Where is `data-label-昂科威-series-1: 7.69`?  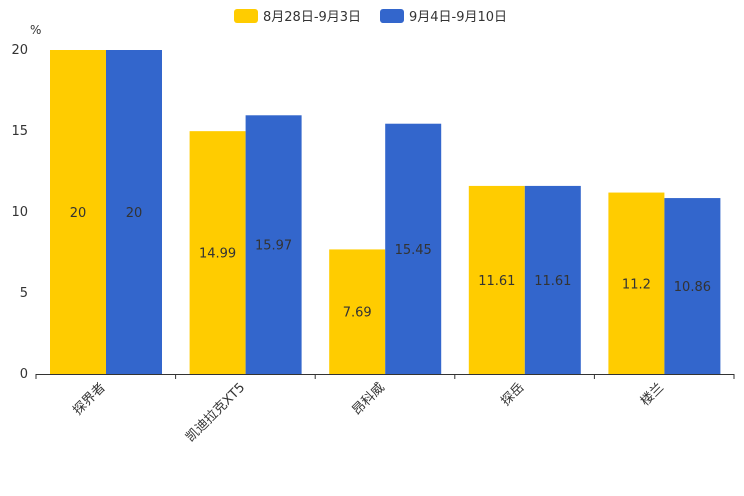 data-label-昂科威-series-1: 7.69 is located at coordinates (357, 313).